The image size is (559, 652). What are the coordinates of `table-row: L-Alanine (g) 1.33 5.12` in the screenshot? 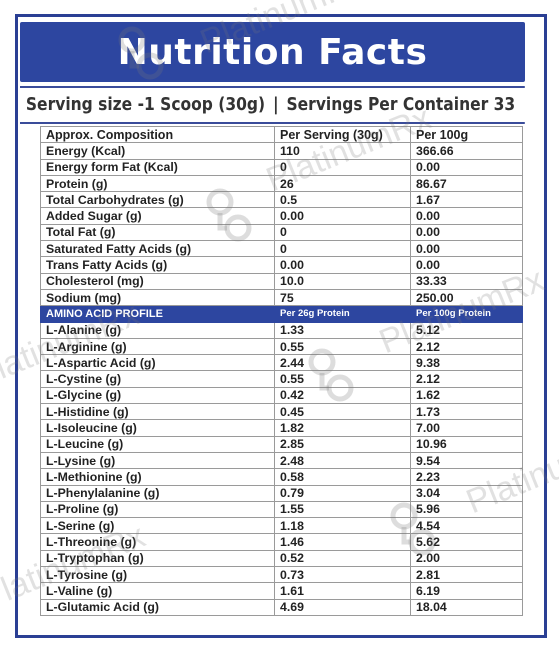 It's located at (281, 330).